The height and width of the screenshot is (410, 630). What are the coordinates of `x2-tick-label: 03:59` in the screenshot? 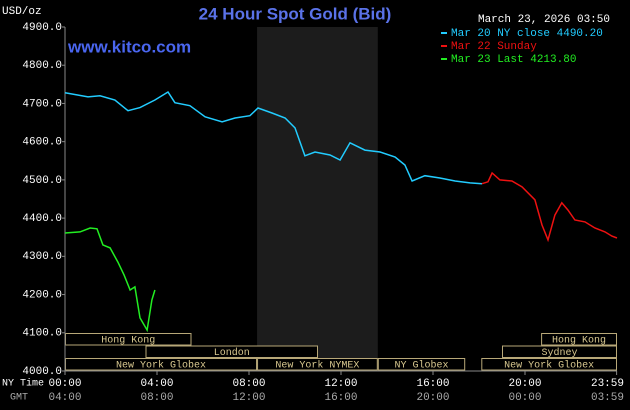 It's located at (607, 398).